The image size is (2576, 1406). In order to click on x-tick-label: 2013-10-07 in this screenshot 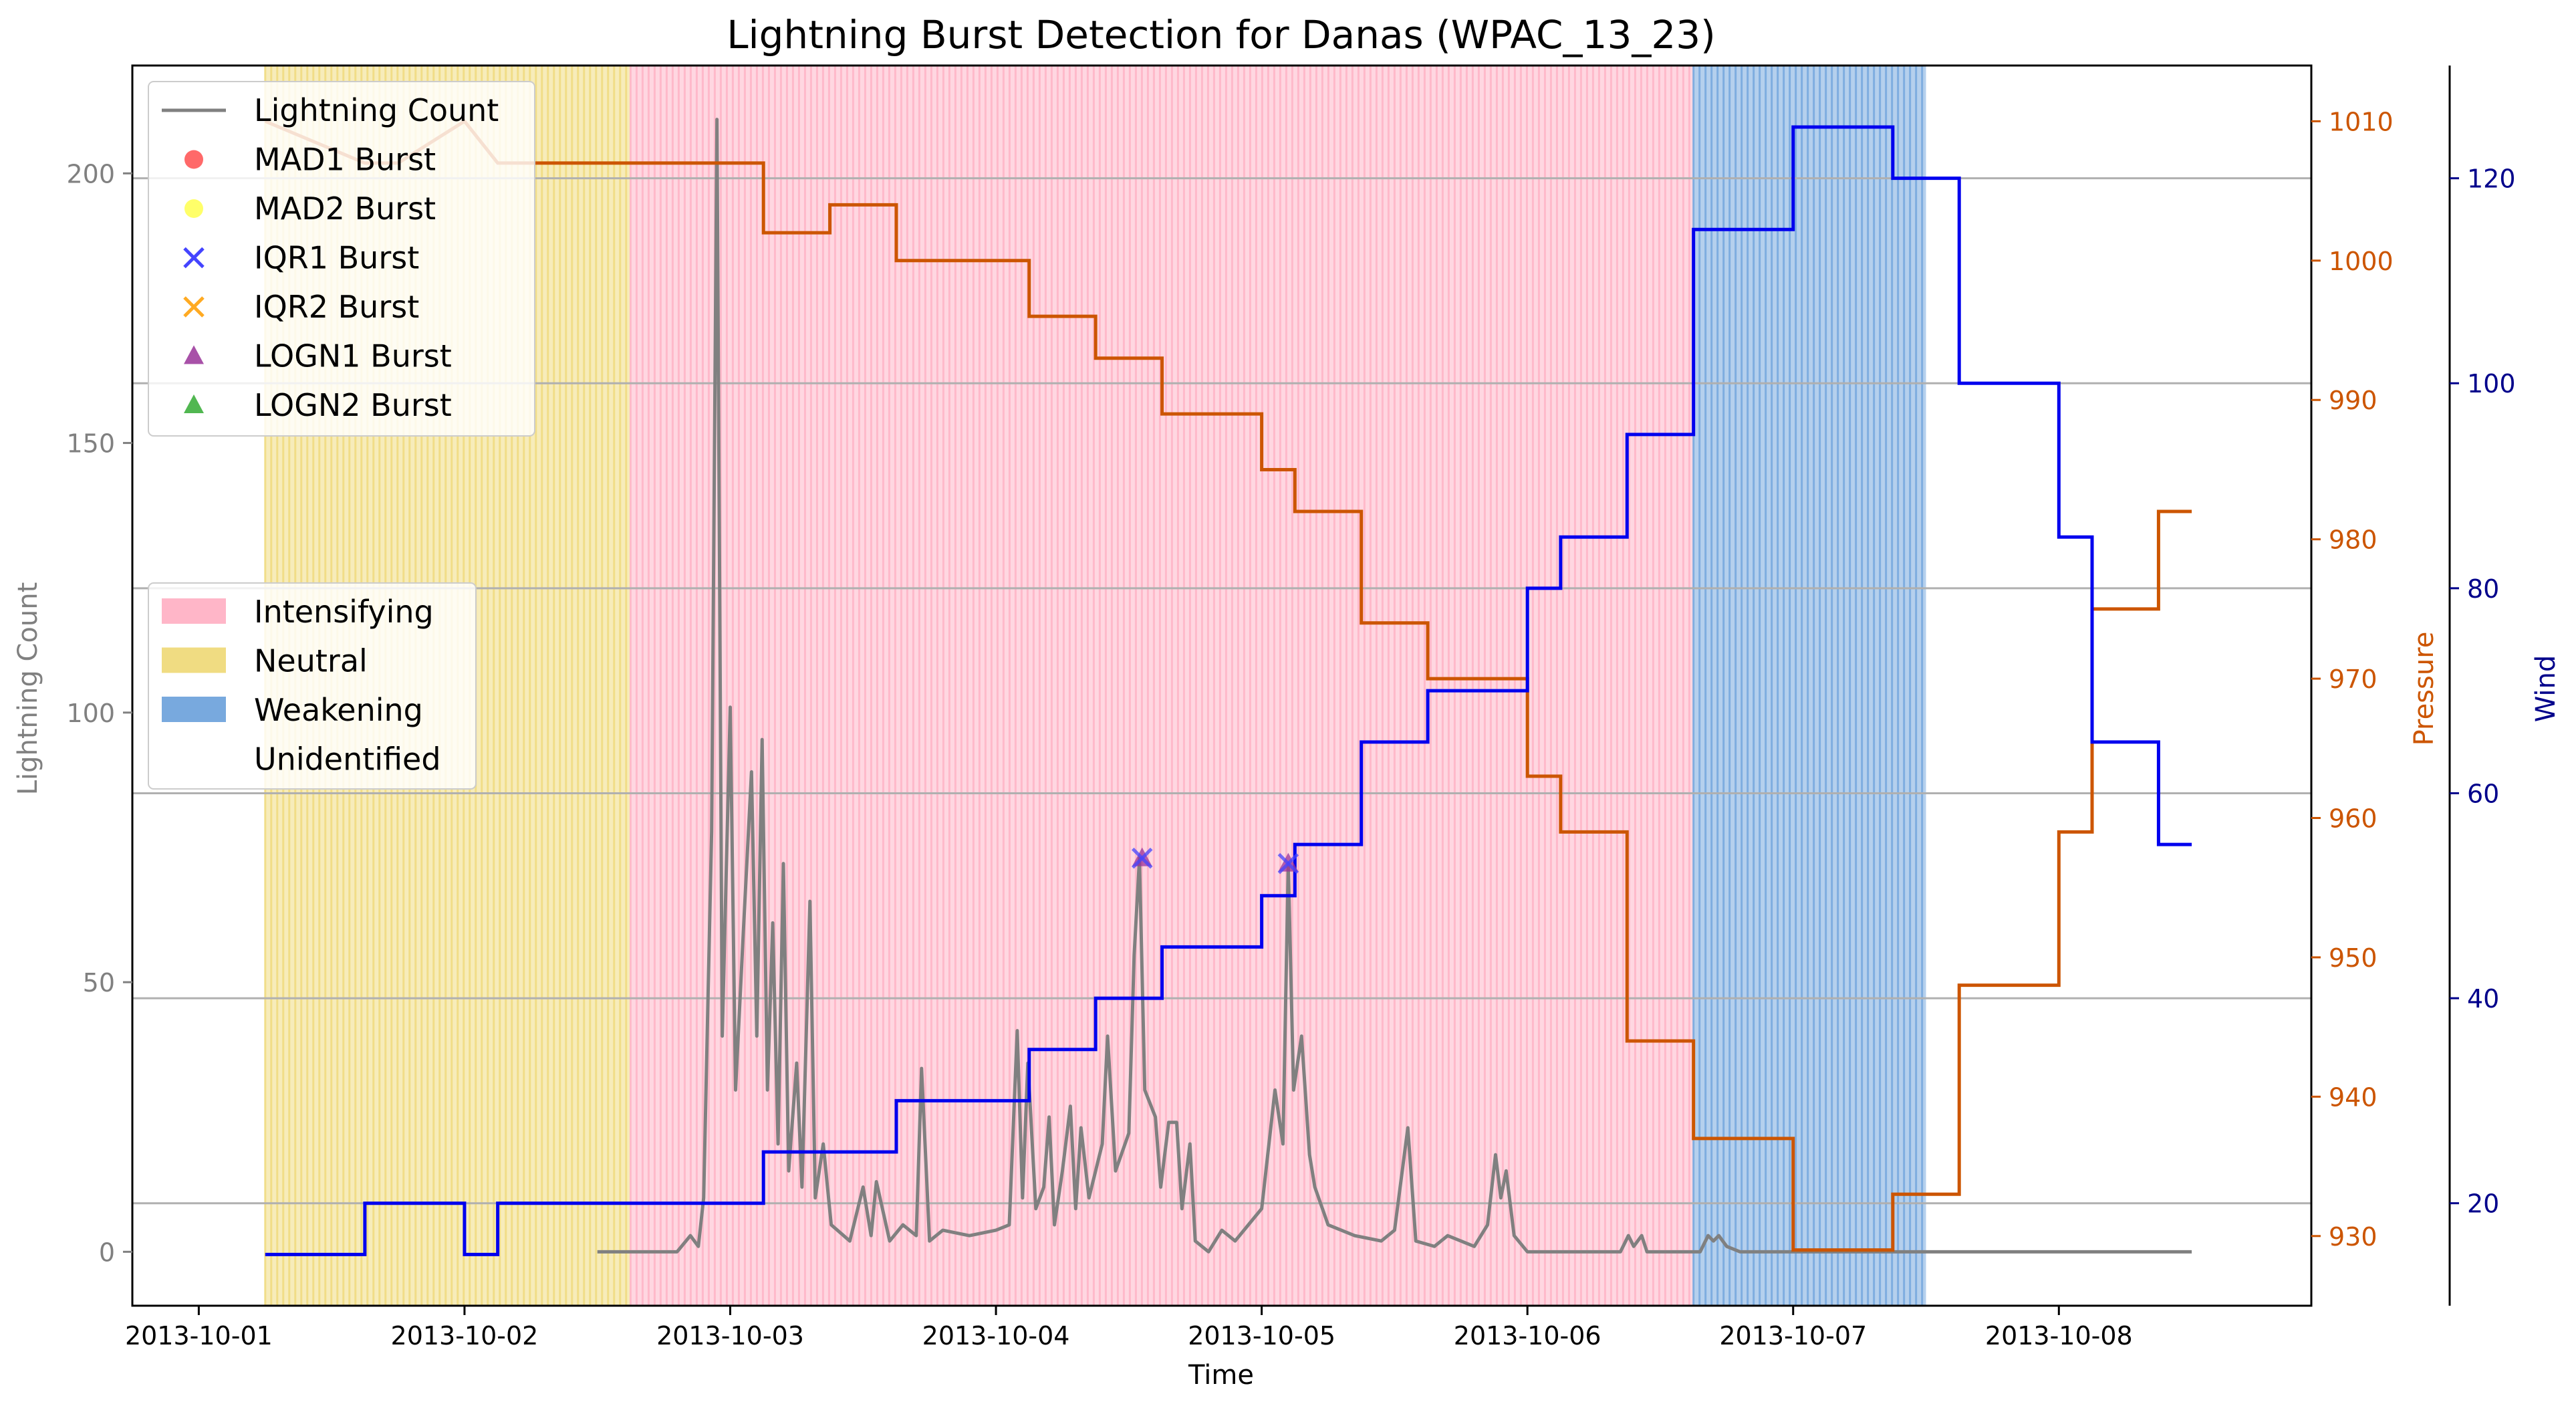, I will do `click(1793, 1336)`.